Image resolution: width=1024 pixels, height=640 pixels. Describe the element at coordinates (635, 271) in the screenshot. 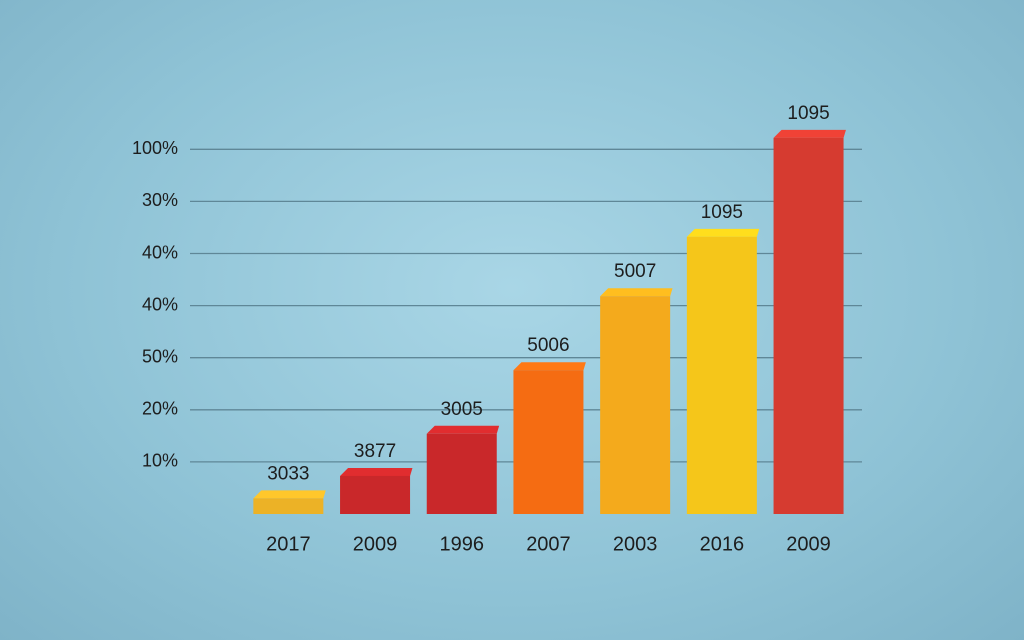

I see `bar-label: 5007` at that location.